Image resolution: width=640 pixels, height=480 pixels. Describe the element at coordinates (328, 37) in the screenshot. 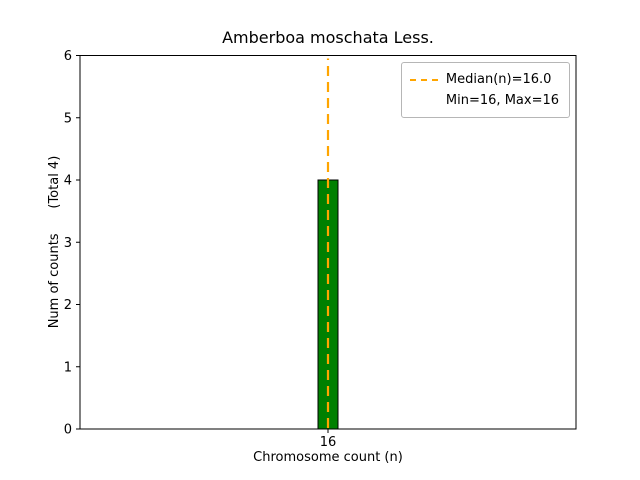

I see `chart-title: Amberboa moschata Less.` at that location.